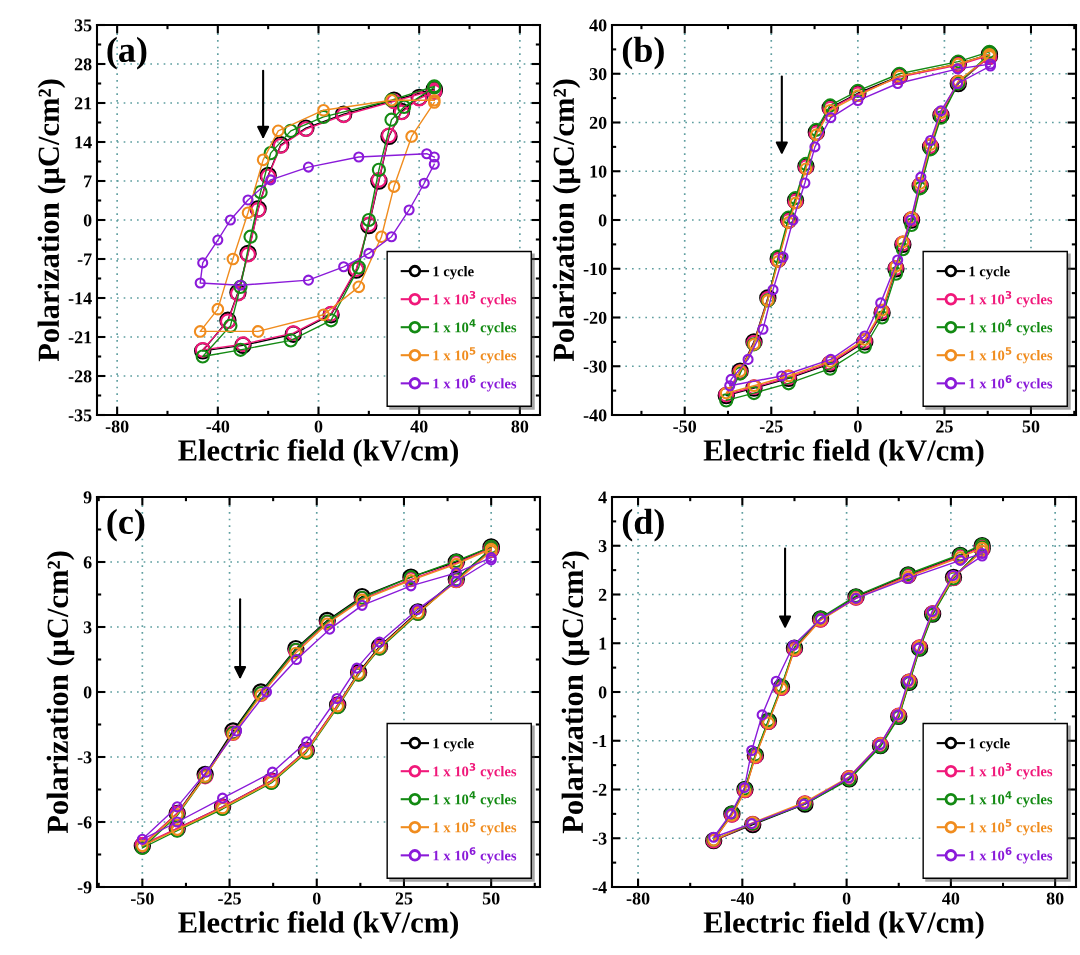 The width and height of the screenshot is (1080, 955). Describe the element at coordinates (126, 525) in the screenshot. I see `chart-title: (c)` at that location.